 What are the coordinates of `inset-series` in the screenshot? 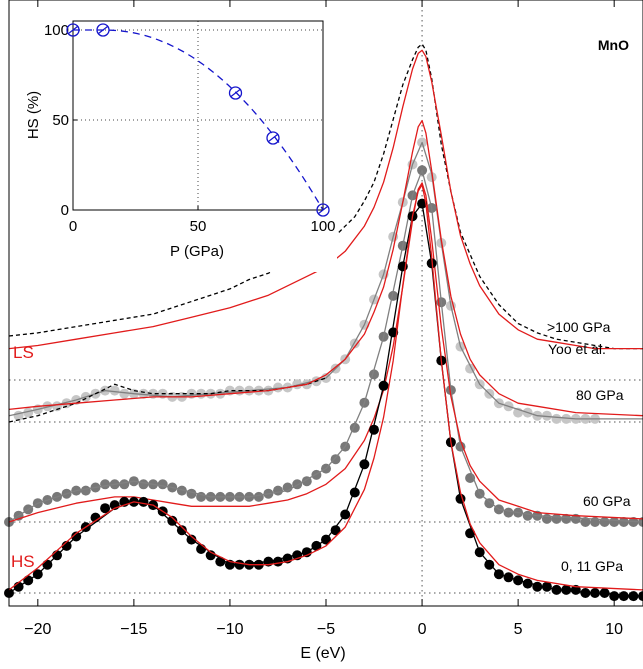 It's located at (198, 120).